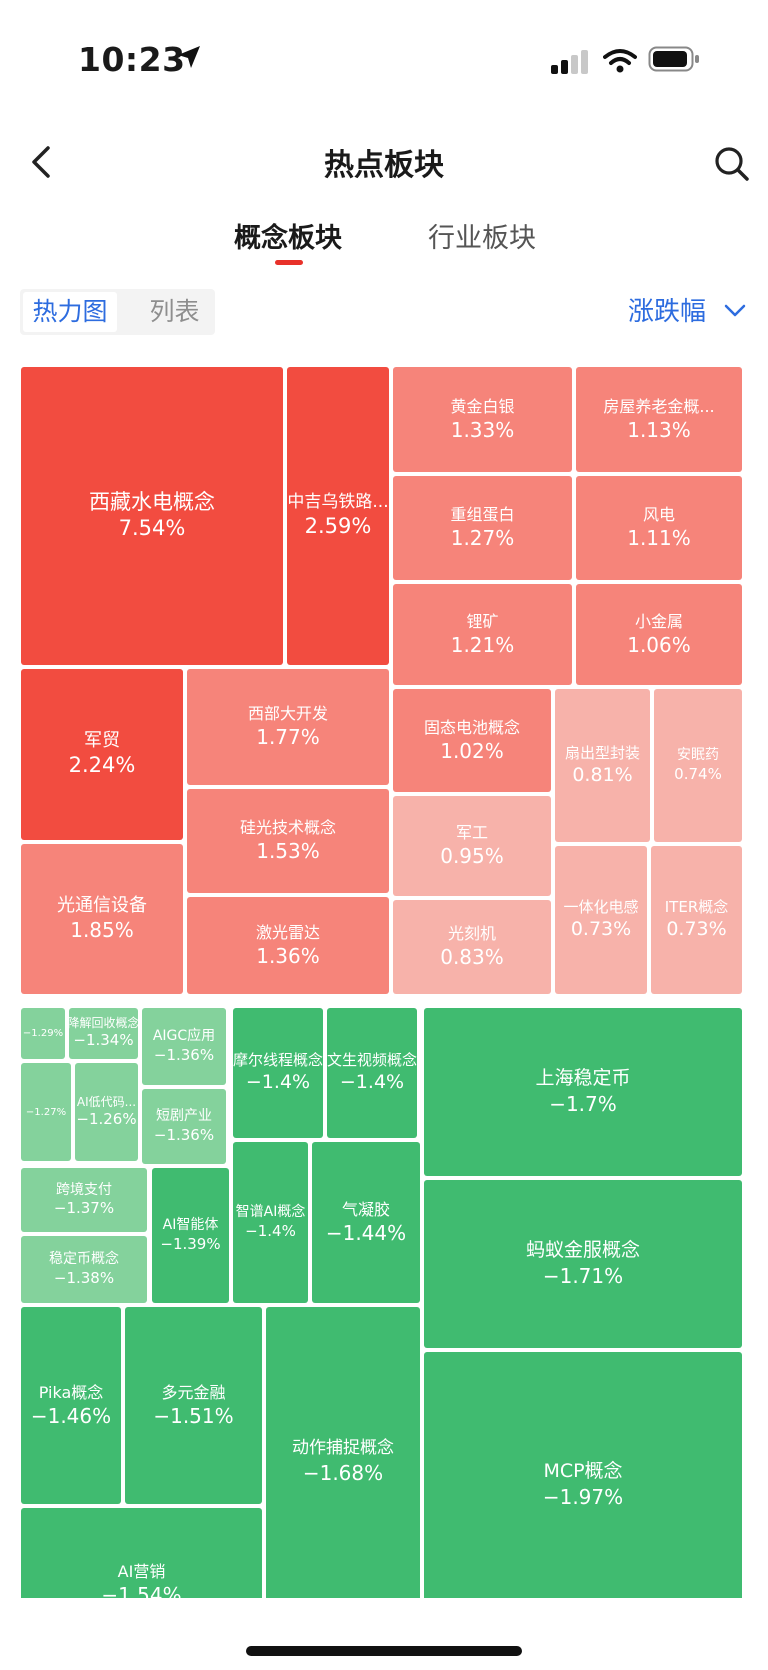 The image size is (768, 1670). What do you see at coordinates (482, 238) in the screenshot?
I see `tab-industry-sectors: 行业板块` at bounding box center [482, 238].